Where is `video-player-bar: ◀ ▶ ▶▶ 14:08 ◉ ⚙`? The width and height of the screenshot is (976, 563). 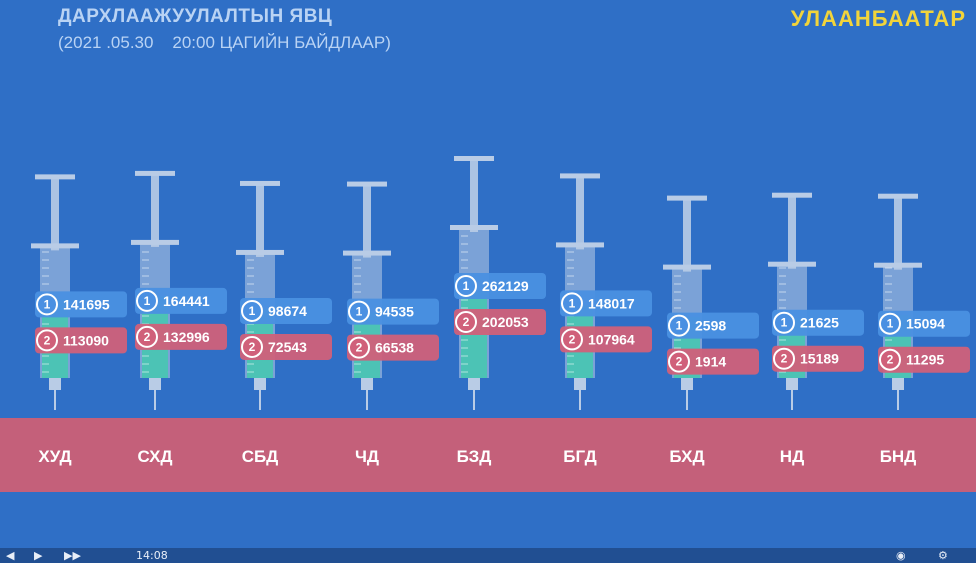
video-player-bar: ◀ ▶ ▶▶ 14:08 ◉ ⚙ is located at coordinates (488, 555).